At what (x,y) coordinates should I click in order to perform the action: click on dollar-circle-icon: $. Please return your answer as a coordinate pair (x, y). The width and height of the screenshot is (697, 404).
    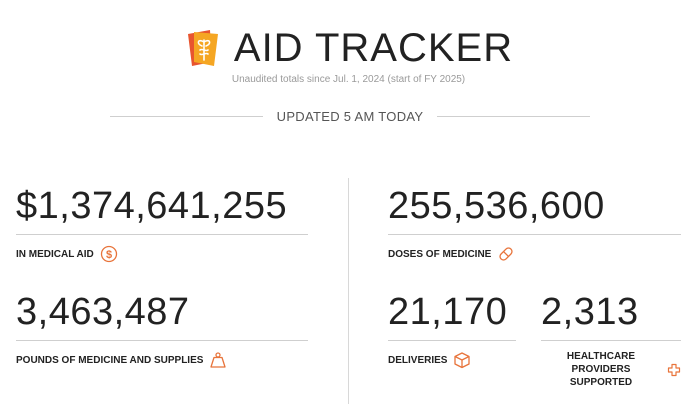
    Looking at the image, I should click on (109, 254).